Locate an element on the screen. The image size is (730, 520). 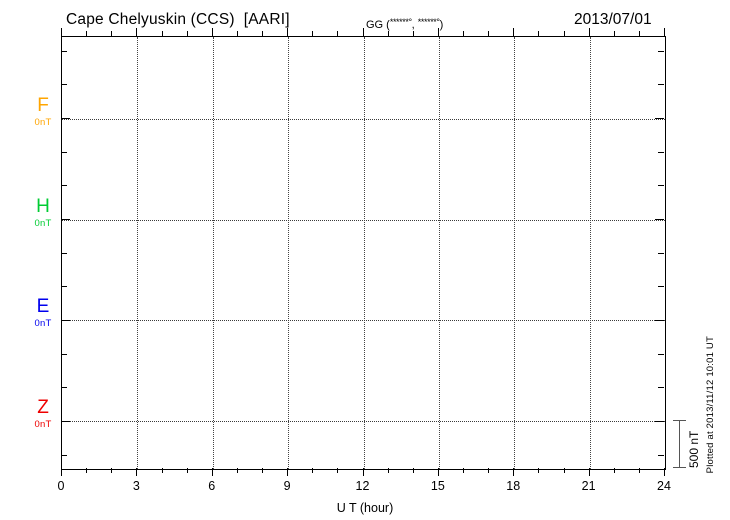
scale-bar-line is located at coordinates (679, 444).